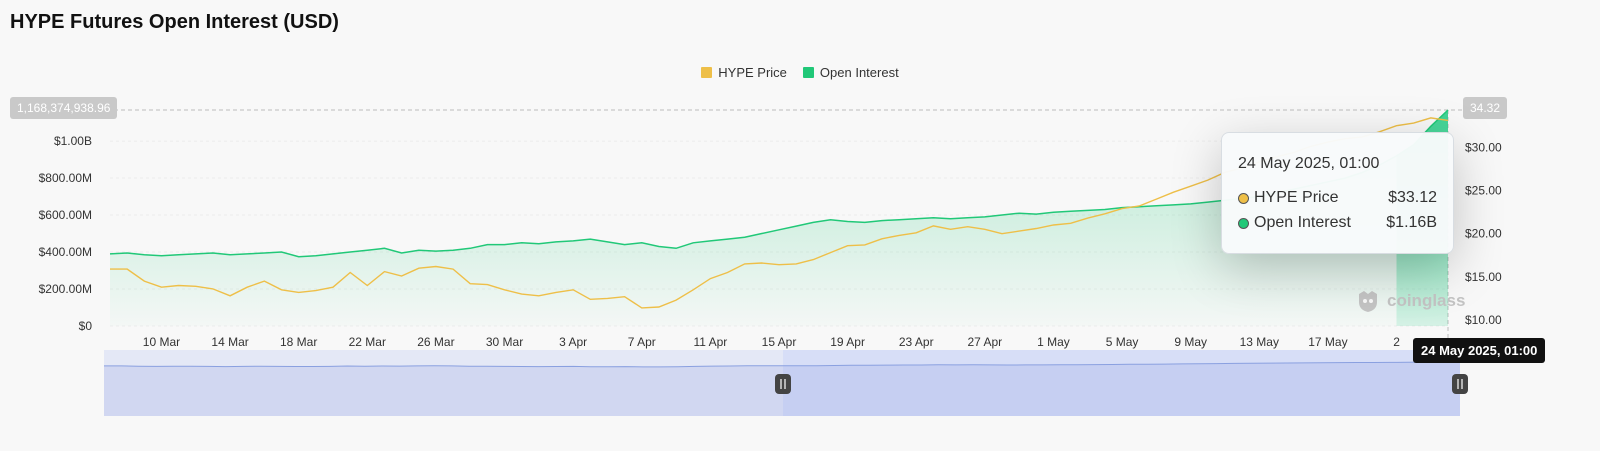 This screenshot has width=1600, height=451. I want to click on tooltip-row-oi: Open Interest $1.16B, so click(1337, 223).